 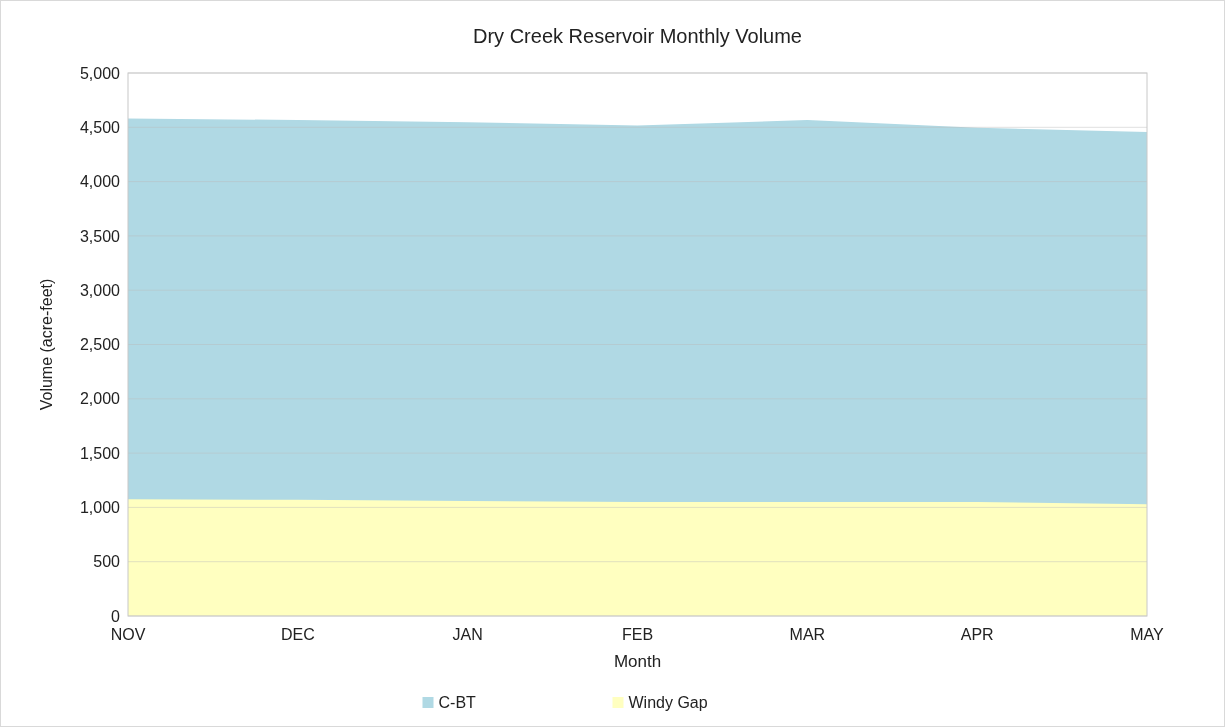 I want to click on x-axis-title: Month, so click(x=637, y=661).